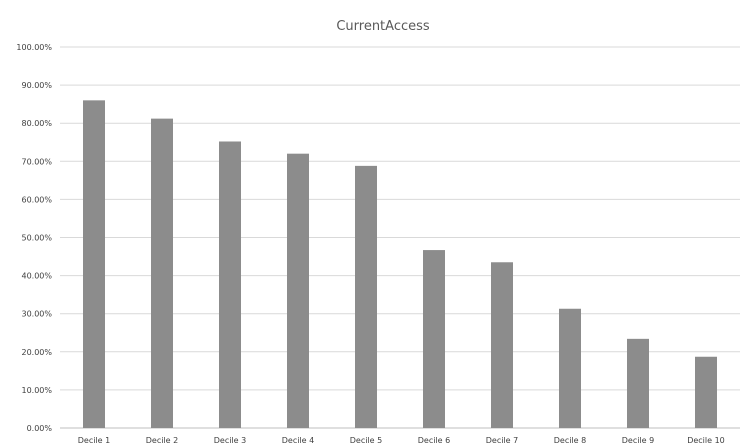 This screenshot has width=745, height=447. Describe the element at coordinates (638, 440) in the screenshot. I see `x-tick-label: Decile 9` at that location.